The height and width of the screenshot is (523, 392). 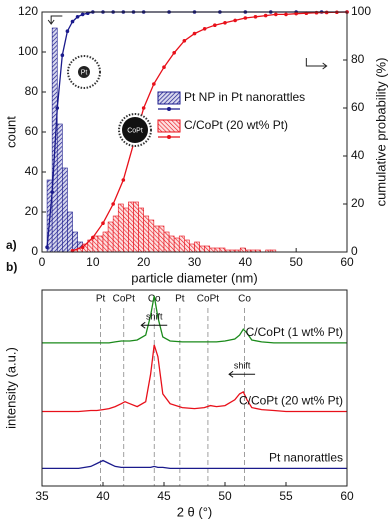 What do you see at coordinates (169, 126) in the screenshot?
I see `legend-swatch` at bounding box center [169, 126].